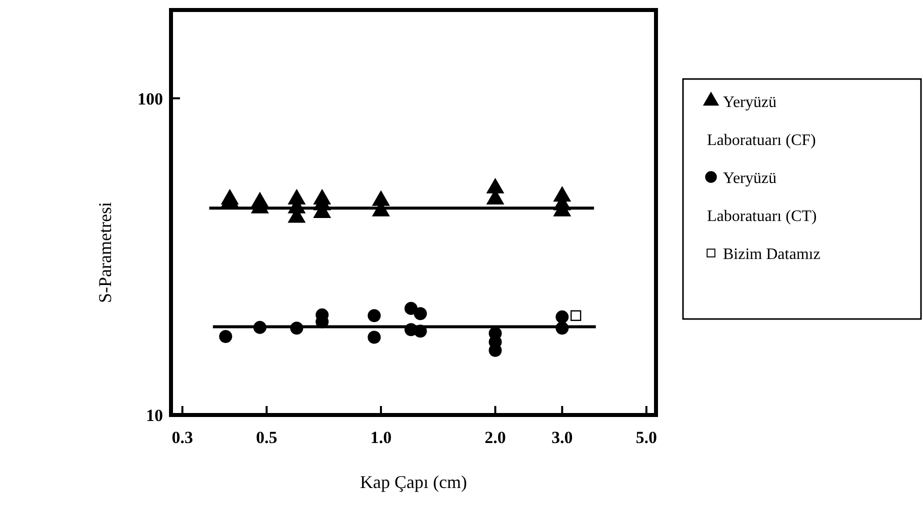 Image resolution: width=923 pixels, height=523 pixels. I want to click on x-tick-label: 0.5, so click(267, 437).